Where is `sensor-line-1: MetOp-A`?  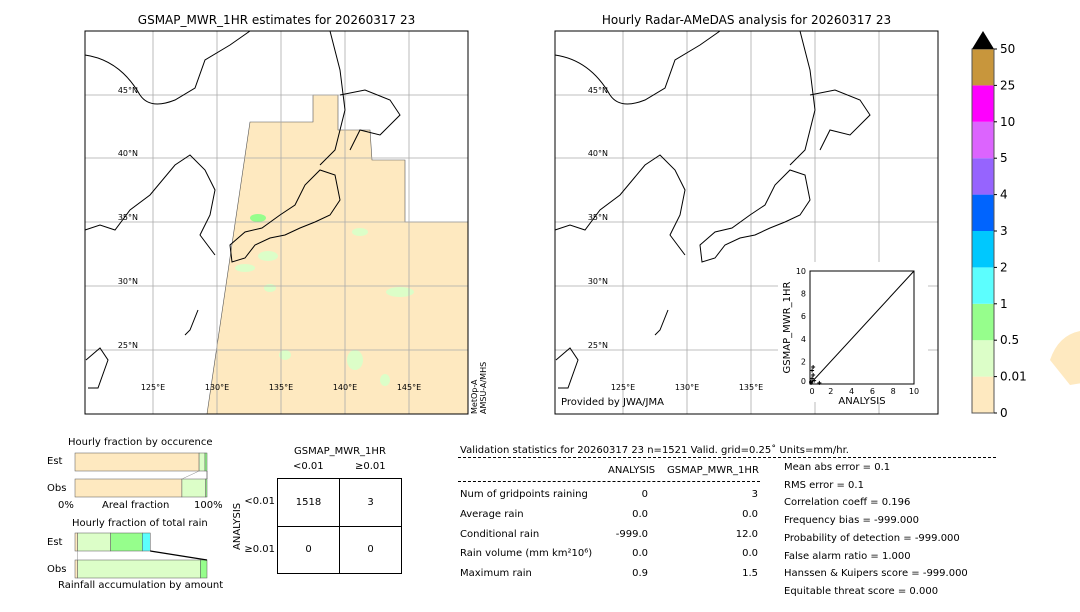
sensor-line-1: MetOp-A is located at coordinates (474, 396).